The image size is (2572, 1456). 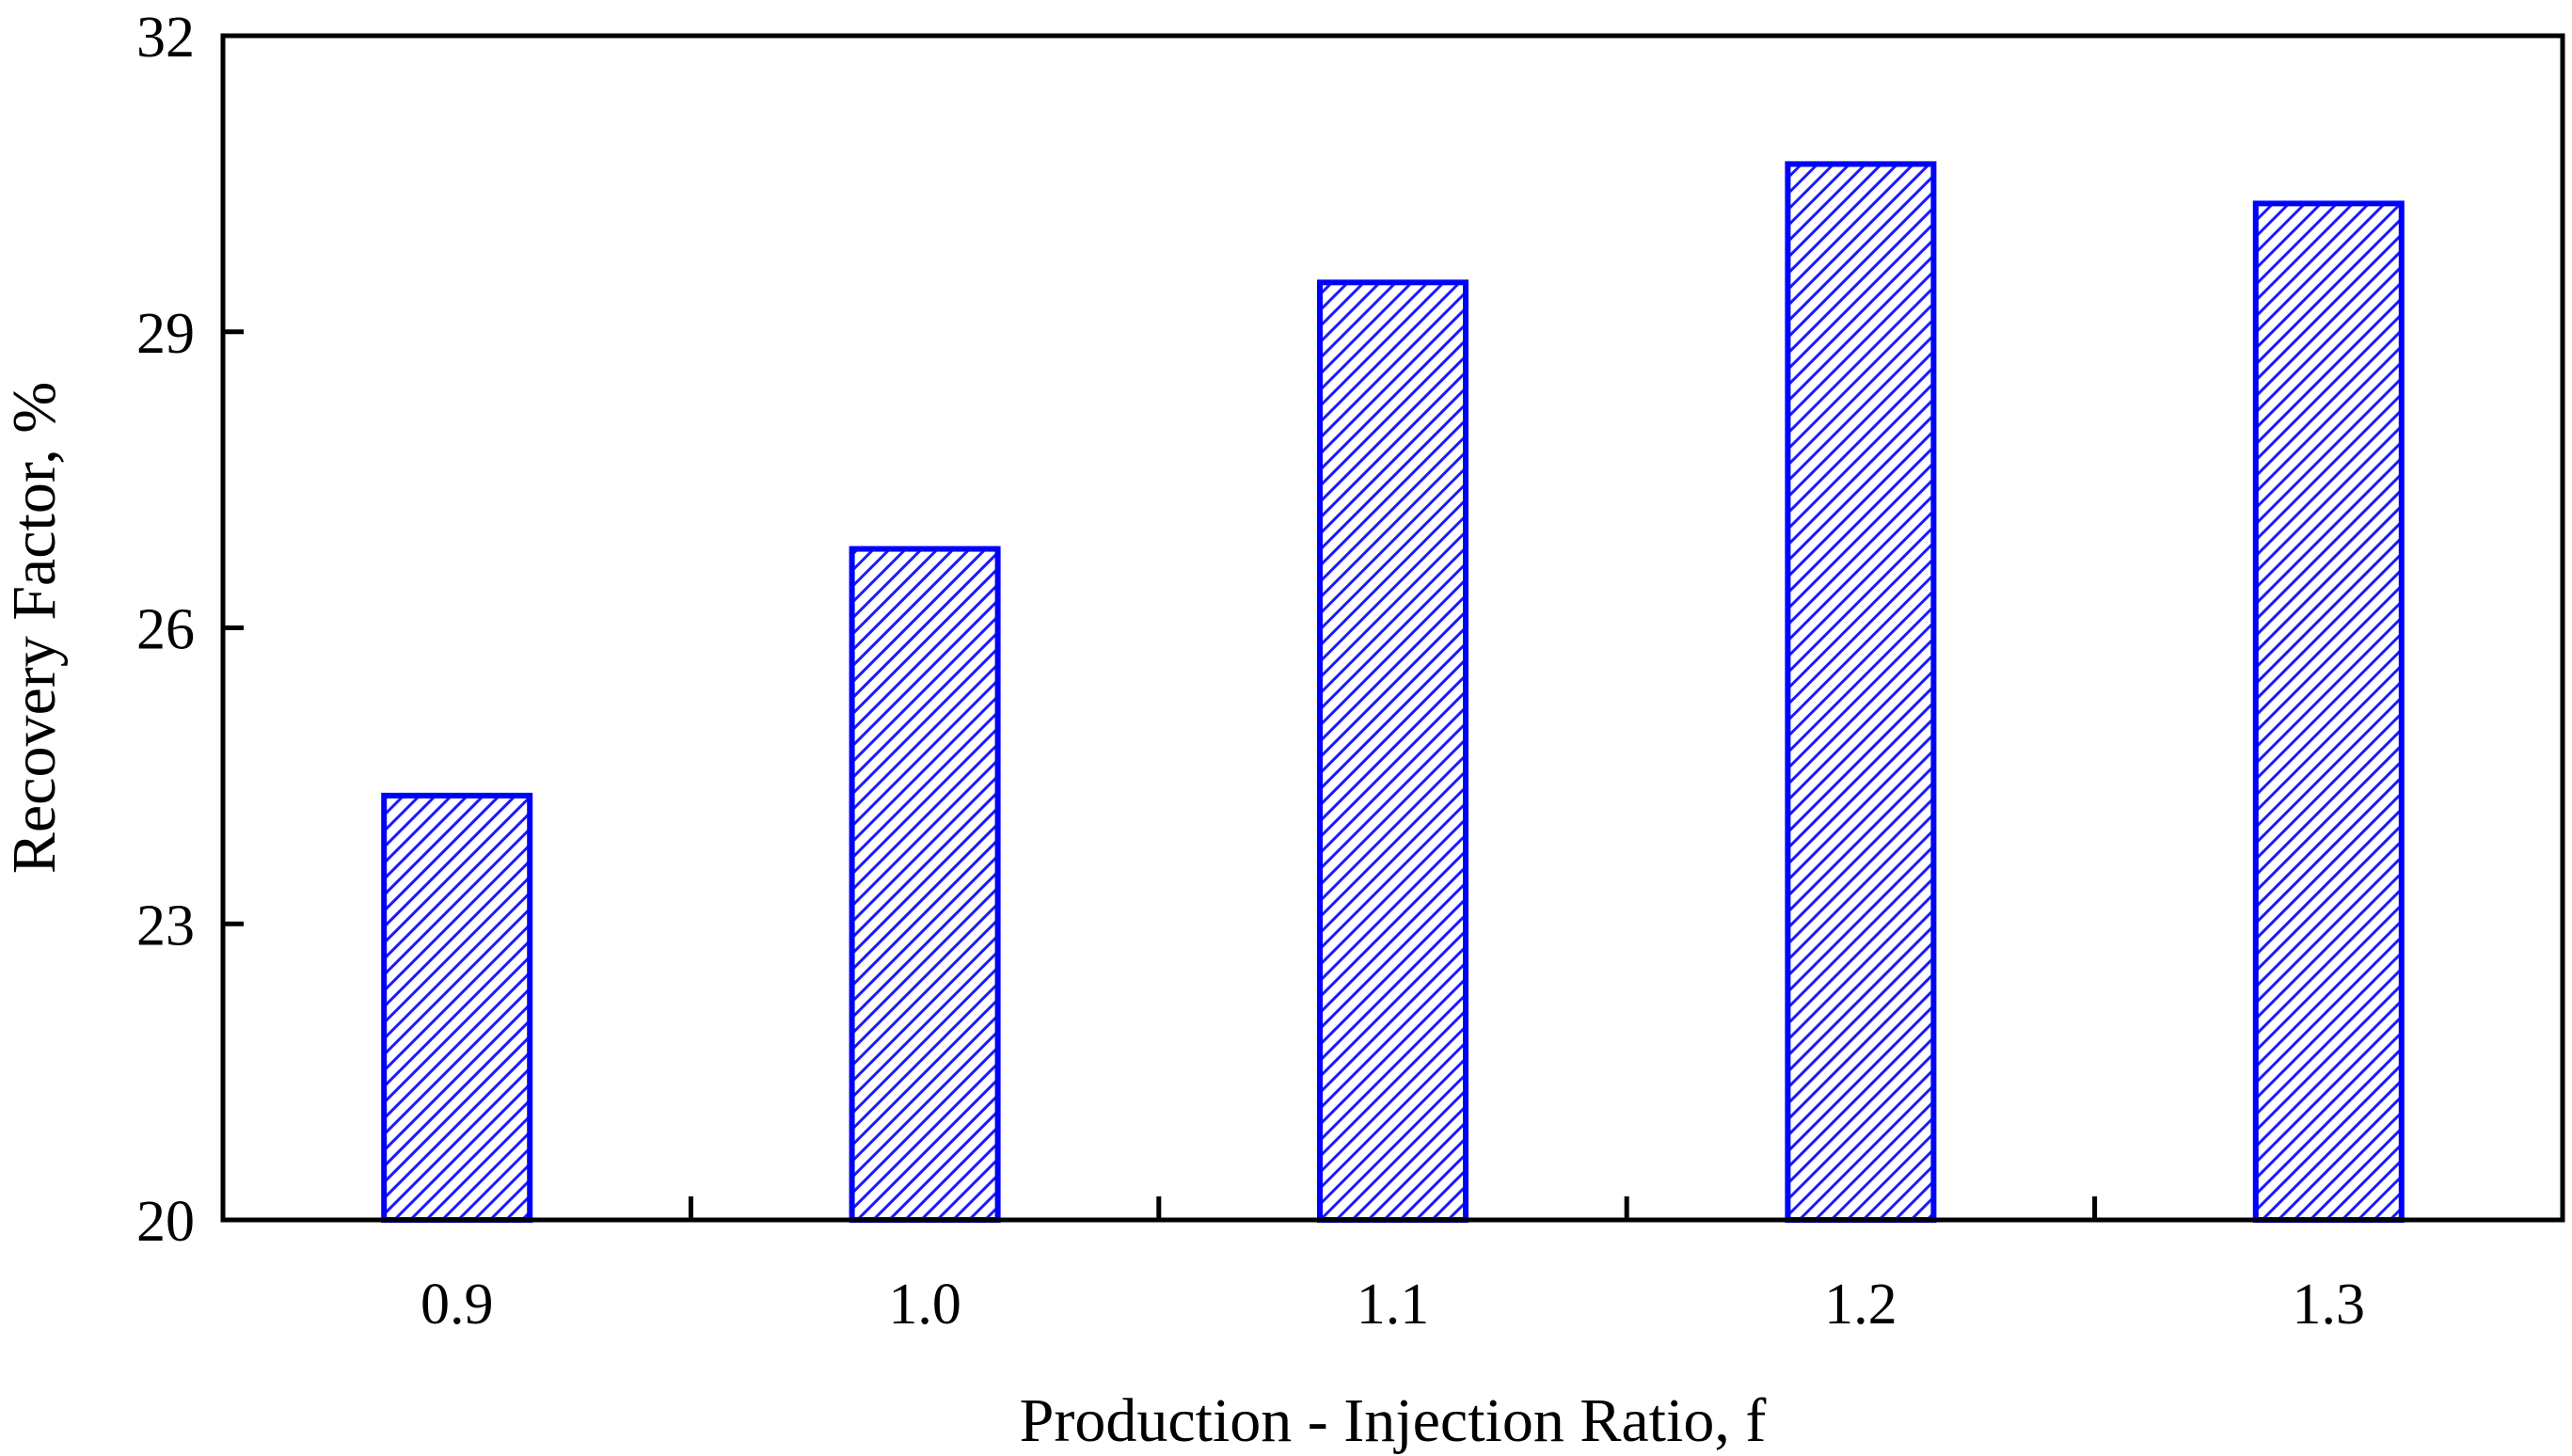 I want to click on x-axis-tick-labels: 0.9 1.0 1.1 1.2 1.3, so click(x=1393, y=1305).